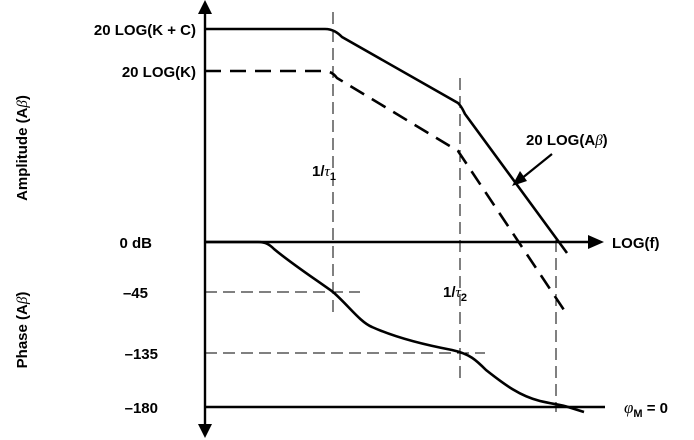 Image resolution: width=694 pixels, height=440 pixels. Describe the element at coordinates (135, 293) in the screenshot. I see `label-minus-45: –45` at that location.